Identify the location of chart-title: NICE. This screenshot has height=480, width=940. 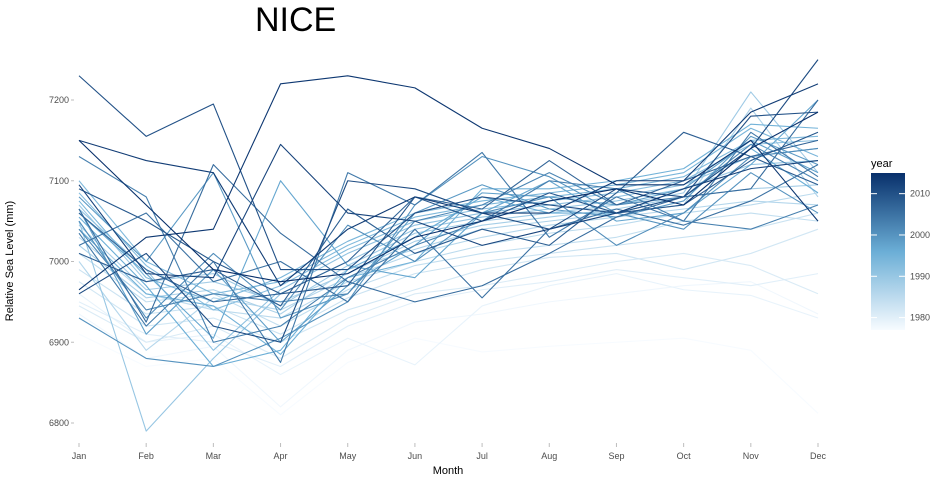
(295, 20).